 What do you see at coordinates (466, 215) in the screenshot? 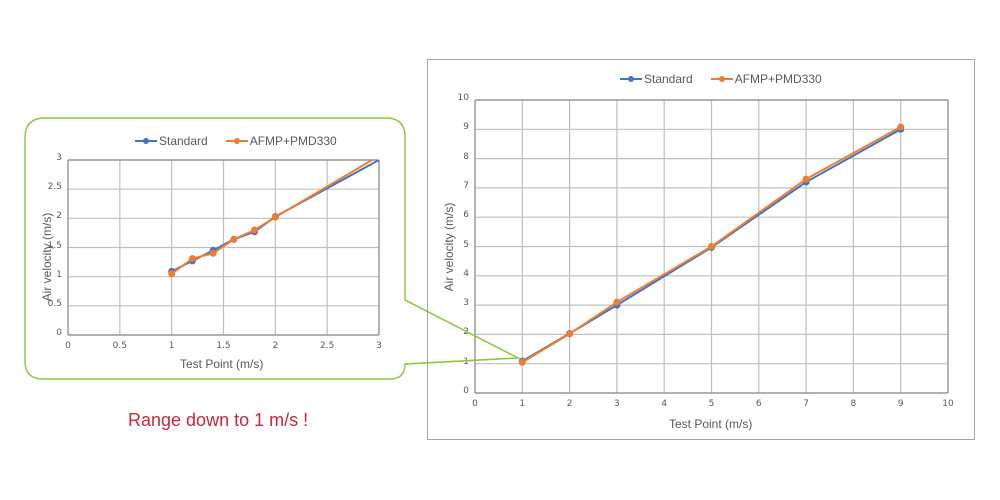
I see `y-tick-label: 6` at bounding box center [466, 215].